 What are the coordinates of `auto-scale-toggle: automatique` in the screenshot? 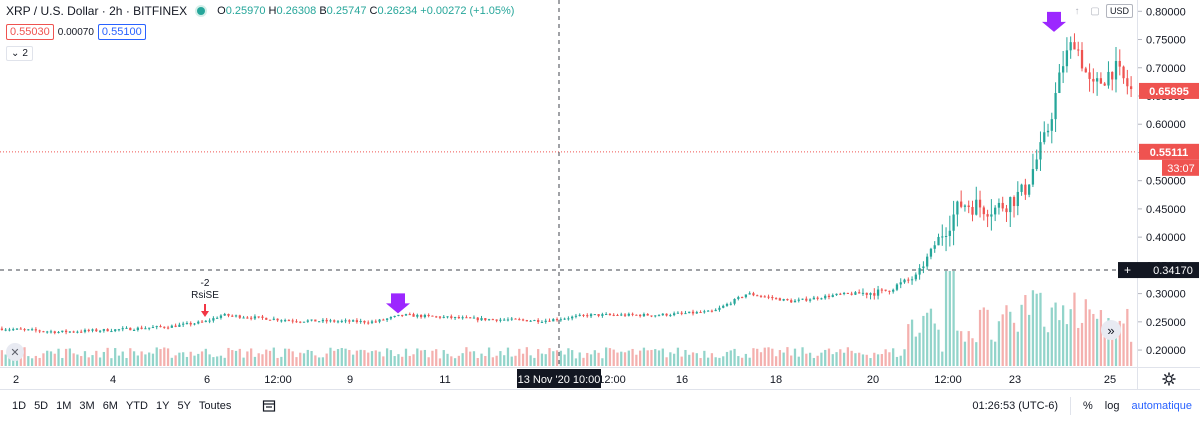 It's located at (1161, 406).